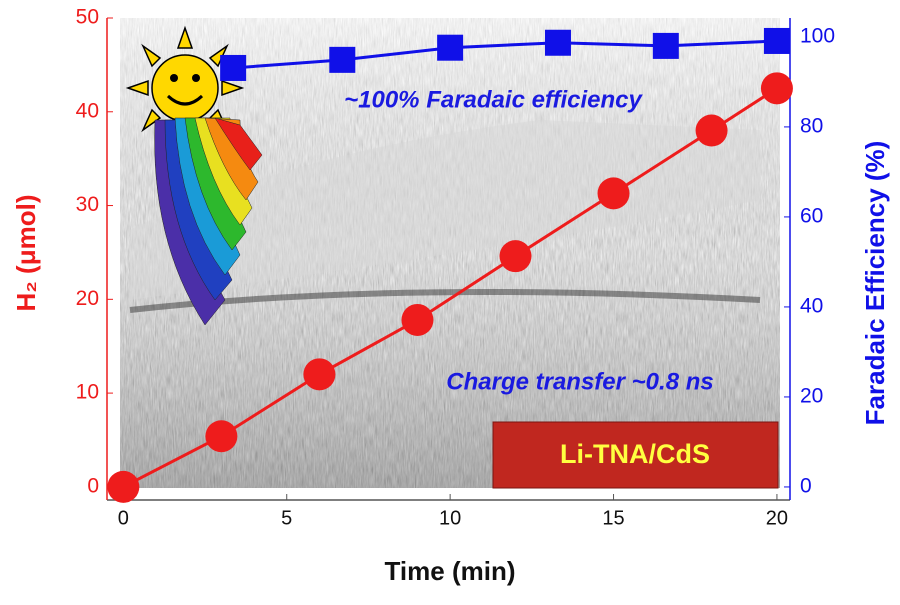 The width and height of the screenshot is (900, 605). Describe the element at coordinates (123, 518) in the screenshot. I see `x-tick-label: 0` at that location.